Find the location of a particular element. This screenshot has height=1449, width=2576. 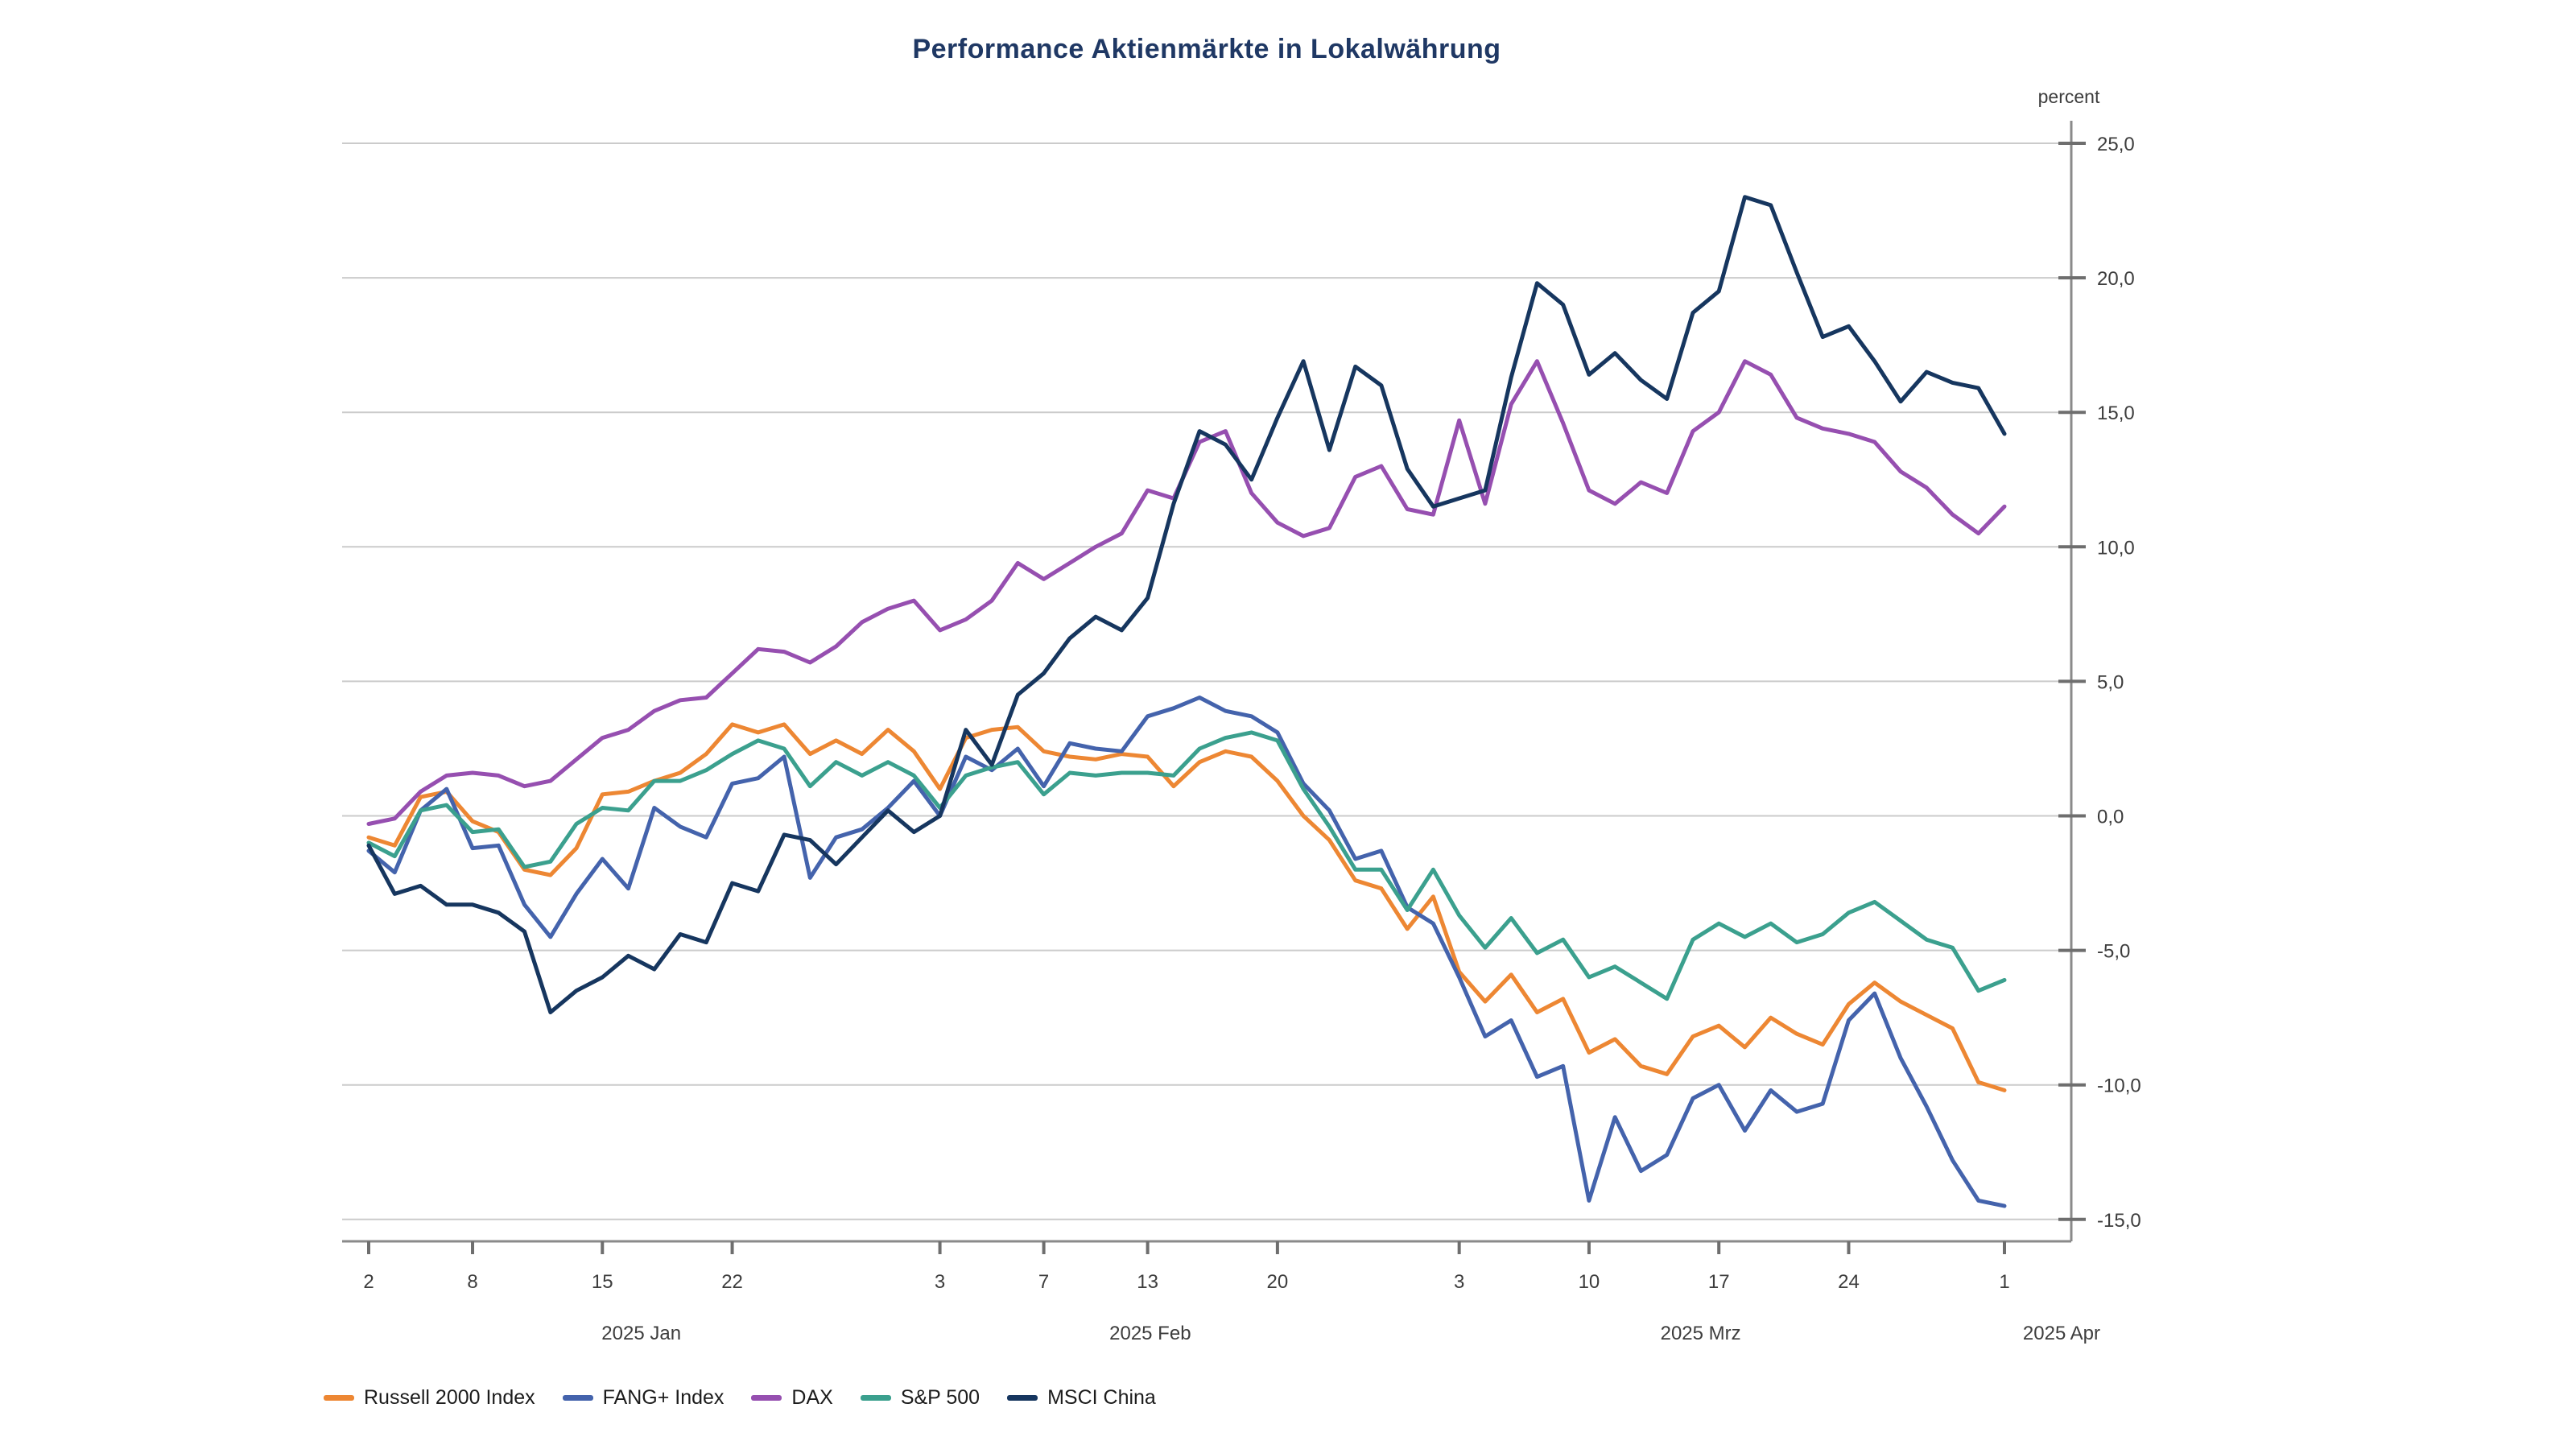

legend-item-russell-2000-index: Russell 2000 Index is located at coordinates (429, 1398).